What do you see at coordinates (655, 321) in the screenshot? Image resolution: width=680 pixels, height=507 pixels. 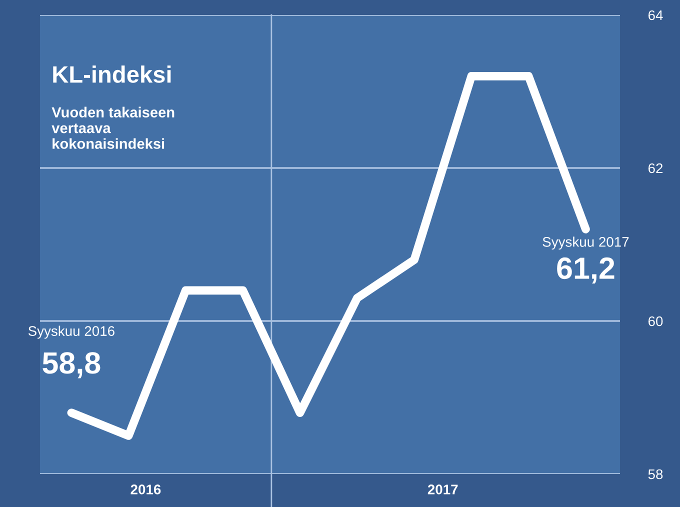 I see `y-tick-label: 60` at bounding box center [655, 321].